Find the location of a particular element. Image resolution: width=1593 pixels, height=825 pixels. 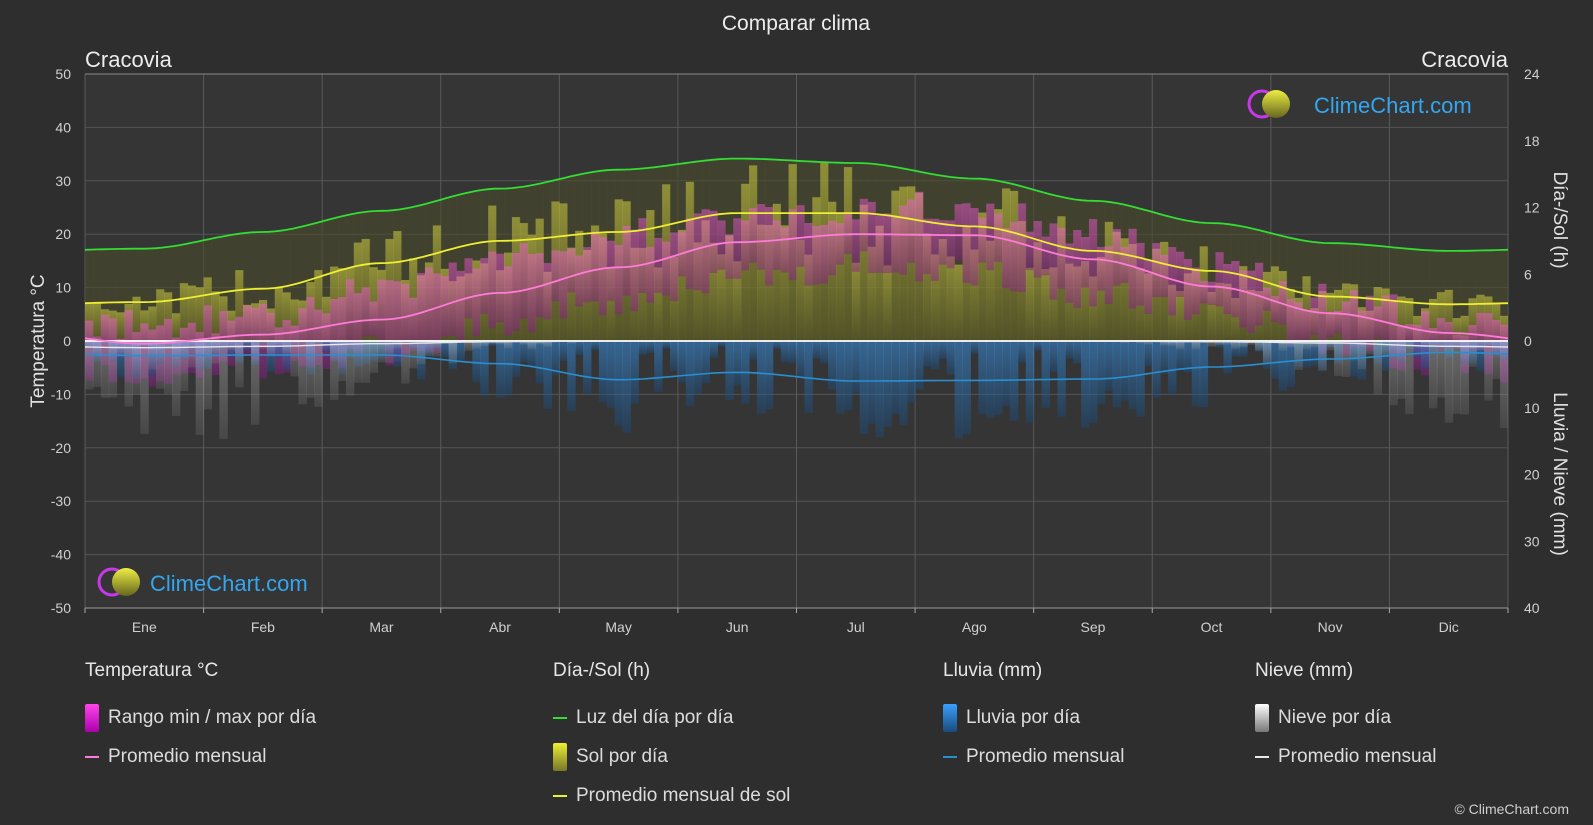

x-tick-label: Nov is located at coordinates (1330, 627).